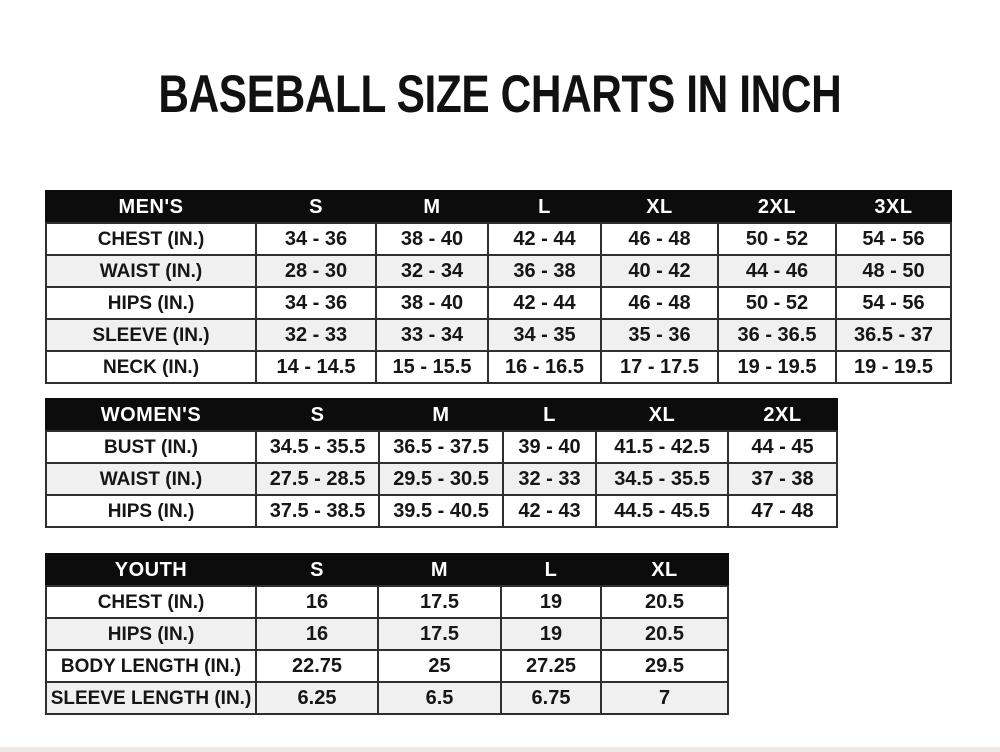 The width and height of the screenshot is (1000, 752). What do you see at coordinates (432, 335) in the screenshot?
I see `size-cell: 33 - 34` at bounding box center [432, 335].